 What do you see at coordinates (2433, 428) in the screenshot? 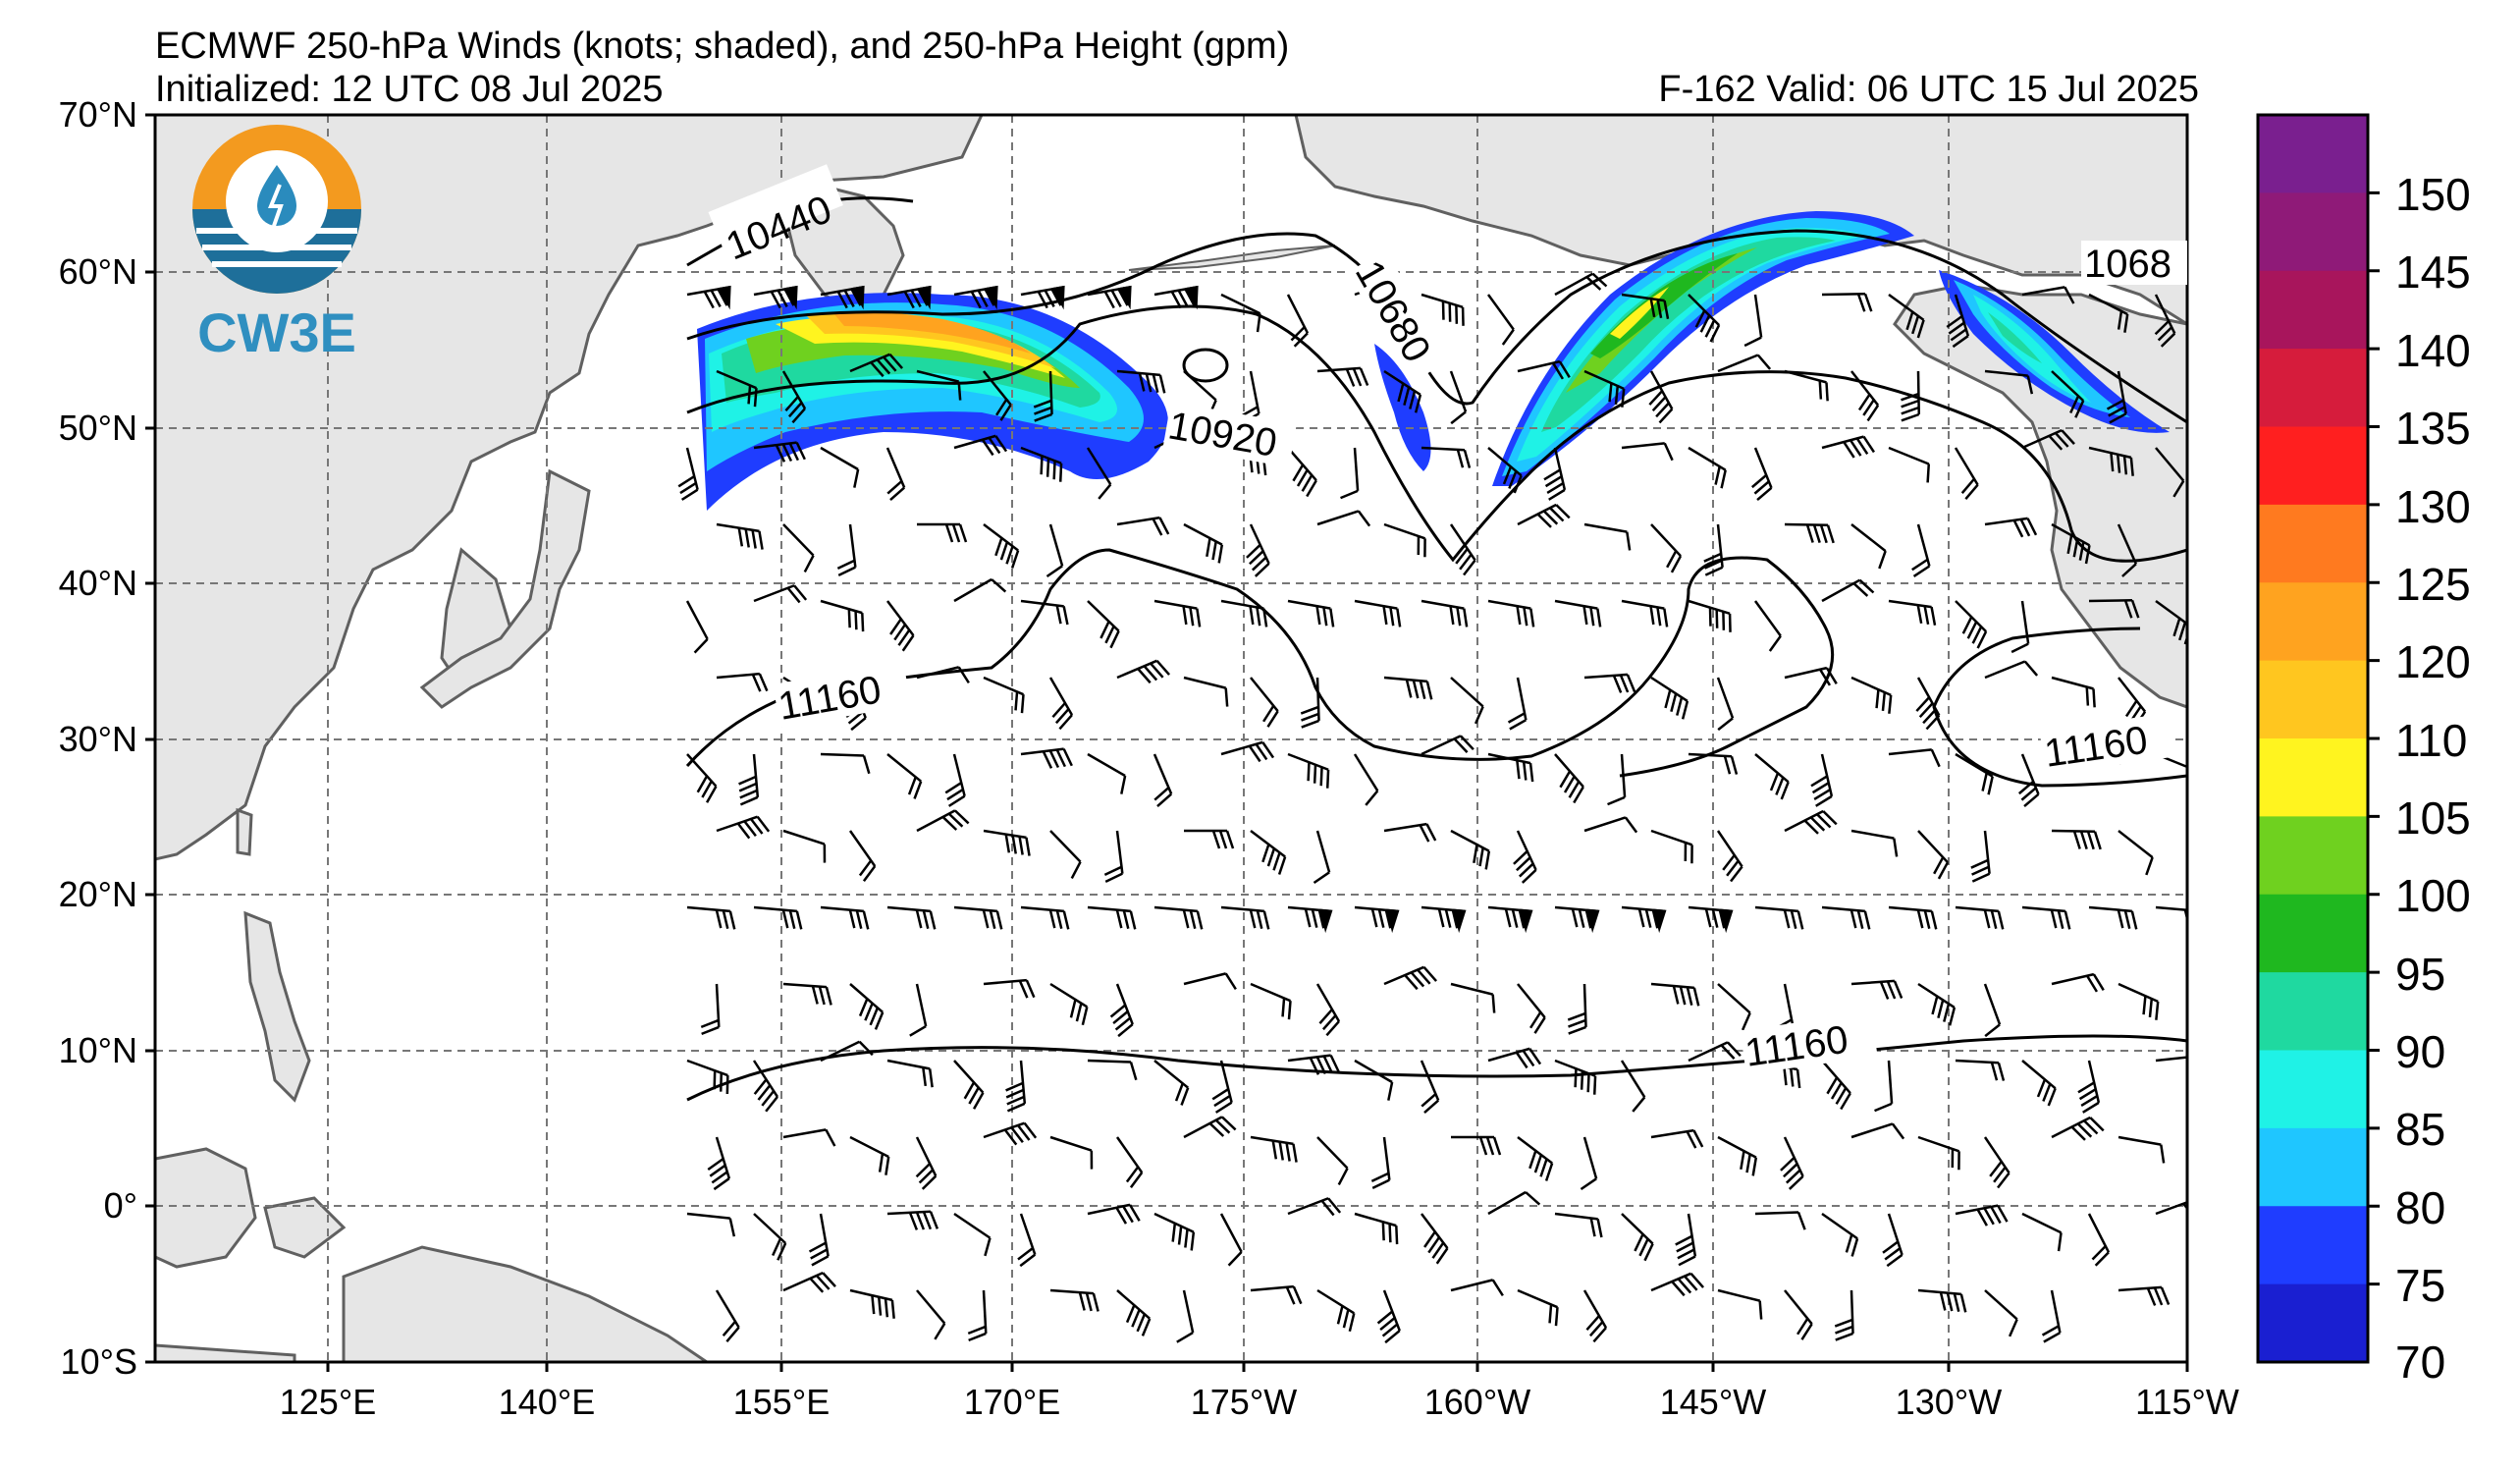
I see `colorbar-tick-label: 135` at bounding box center [2433, 428].